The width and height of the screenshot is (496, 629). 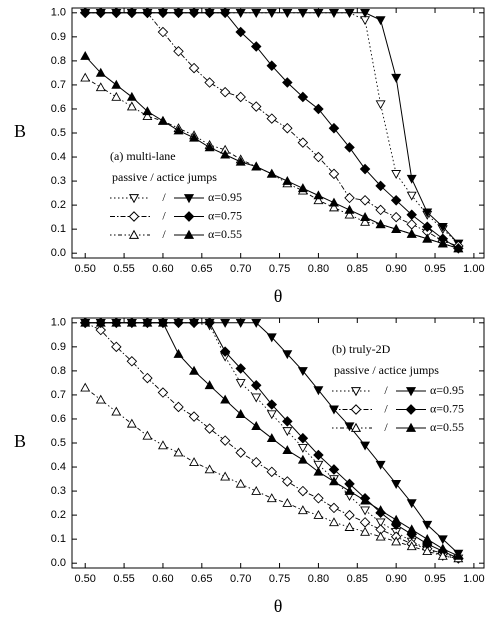 What do you see at coordinates (447, 408) in the screenshot?
I see `legend-label: α=0.75` at bounding box center [447, 408].